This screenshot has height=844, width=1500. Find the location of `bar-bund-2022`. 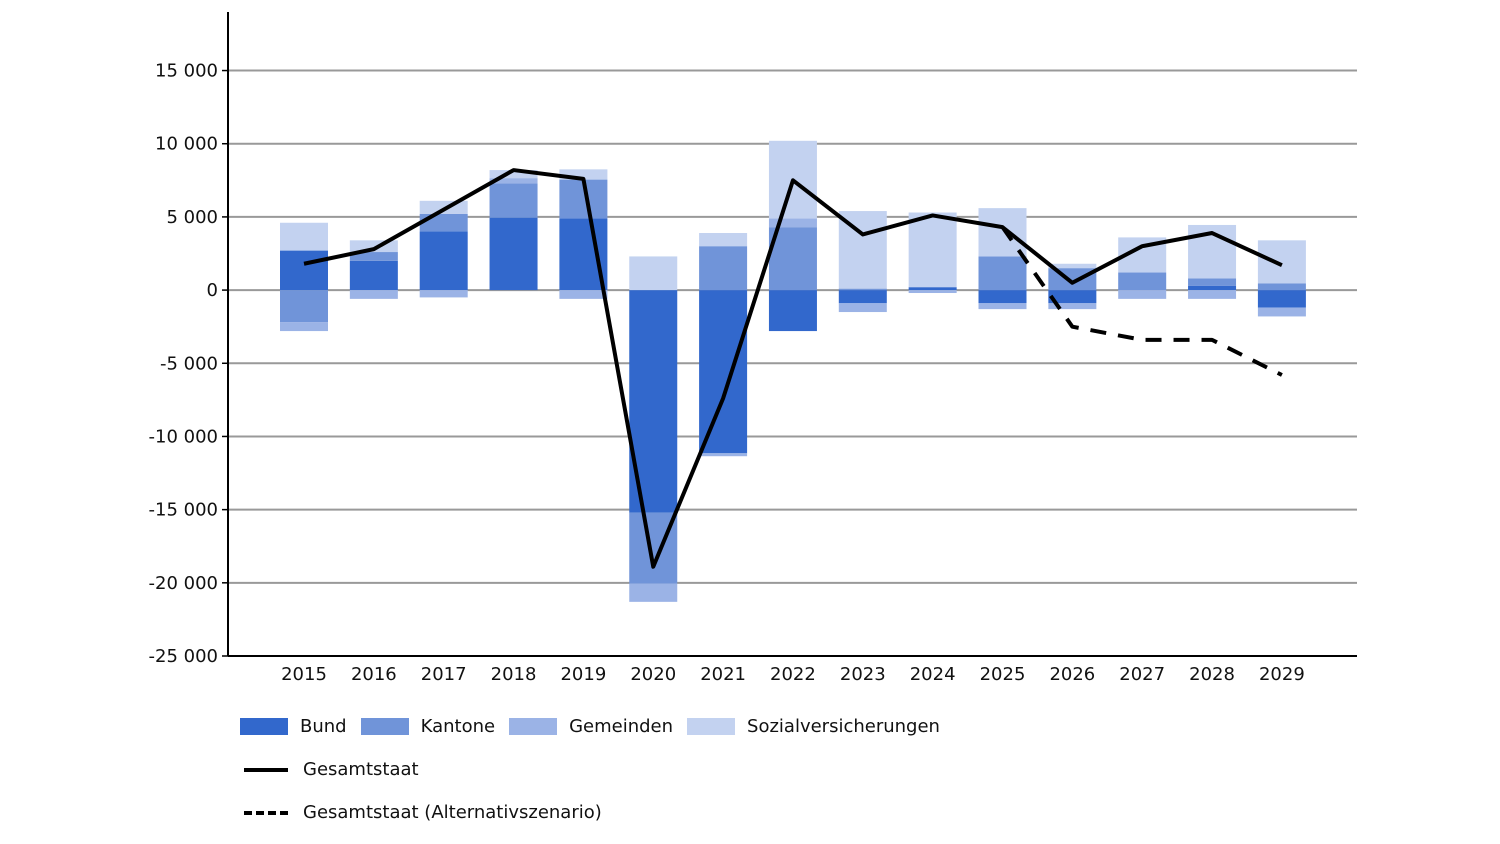

bar-bund-2022 is located at coordinates (792, 311).